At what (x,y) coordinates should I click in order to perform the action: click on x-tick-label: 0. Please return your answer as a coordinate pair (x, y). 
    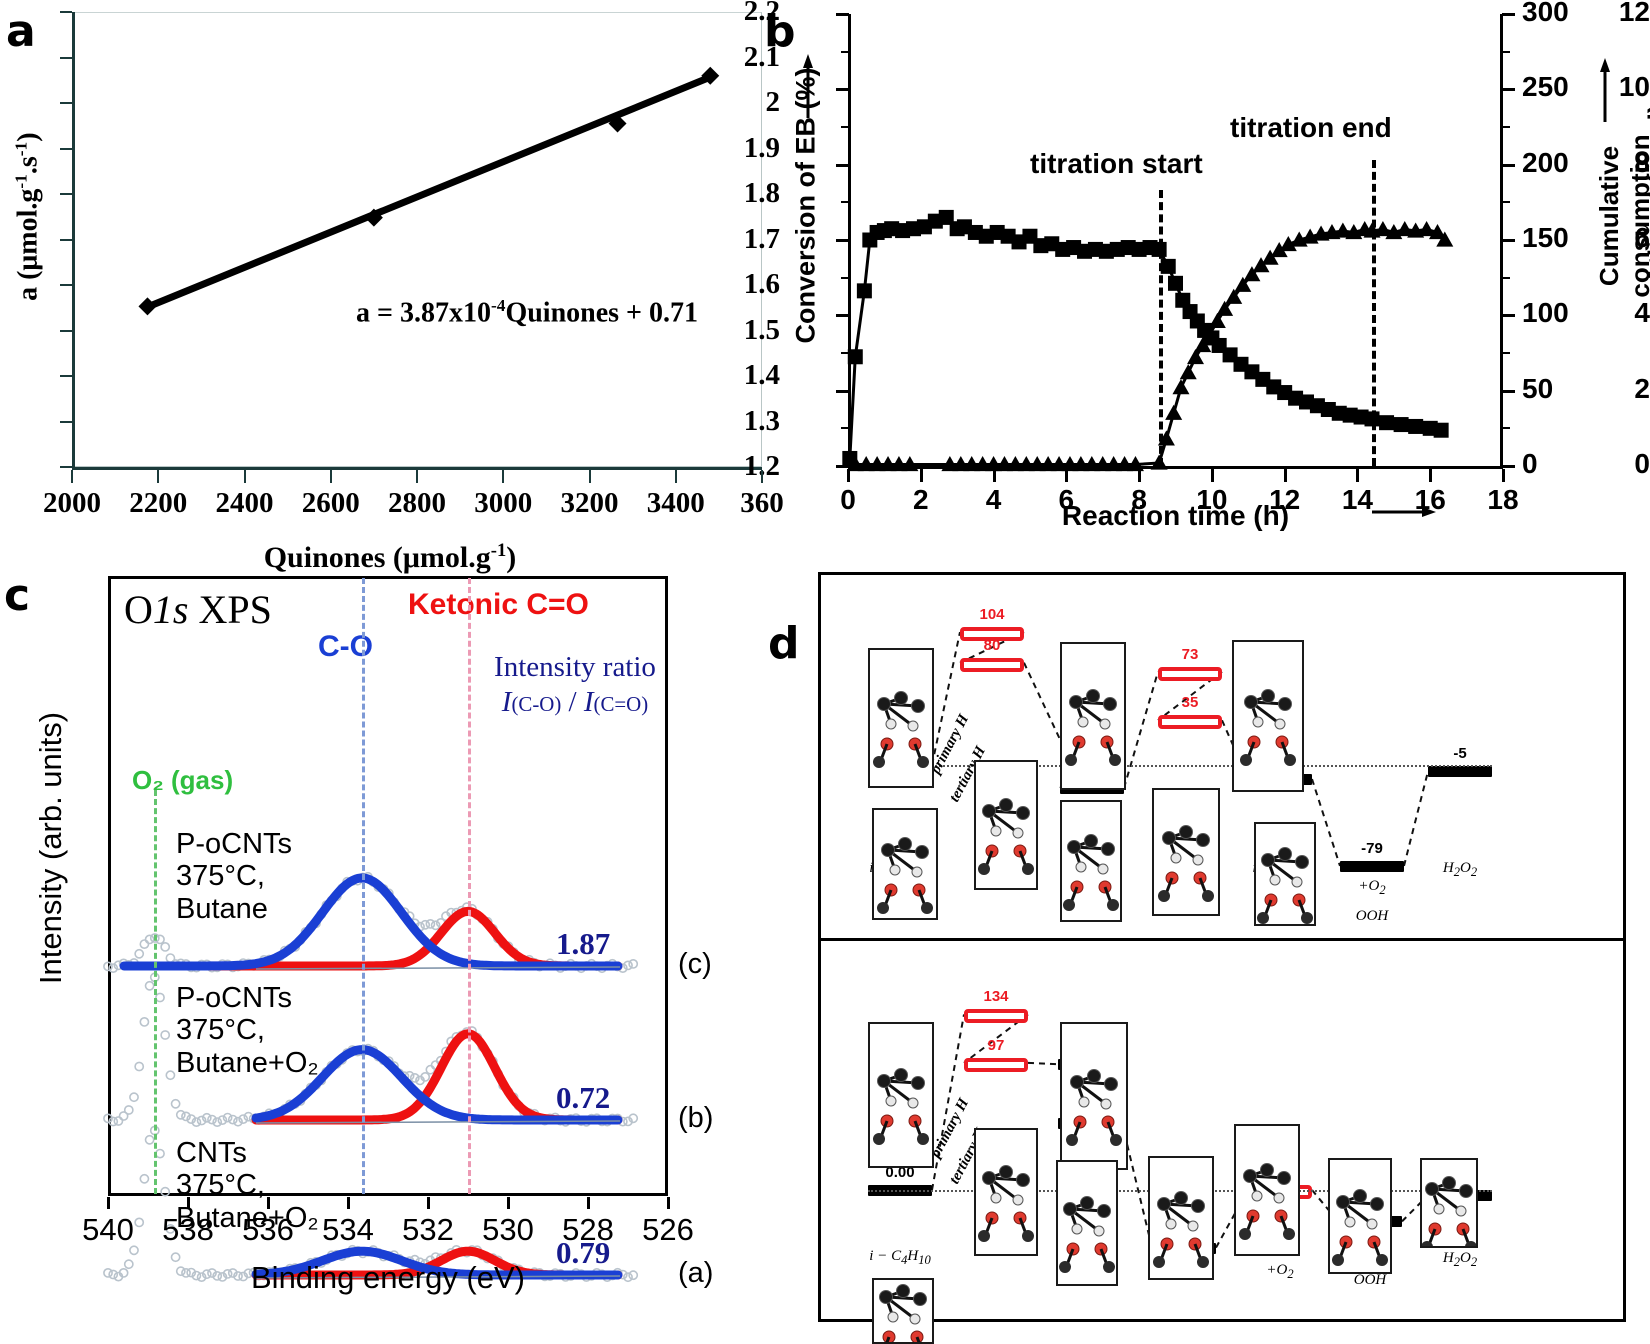
    Looking at the image, I should click on (848, 499).